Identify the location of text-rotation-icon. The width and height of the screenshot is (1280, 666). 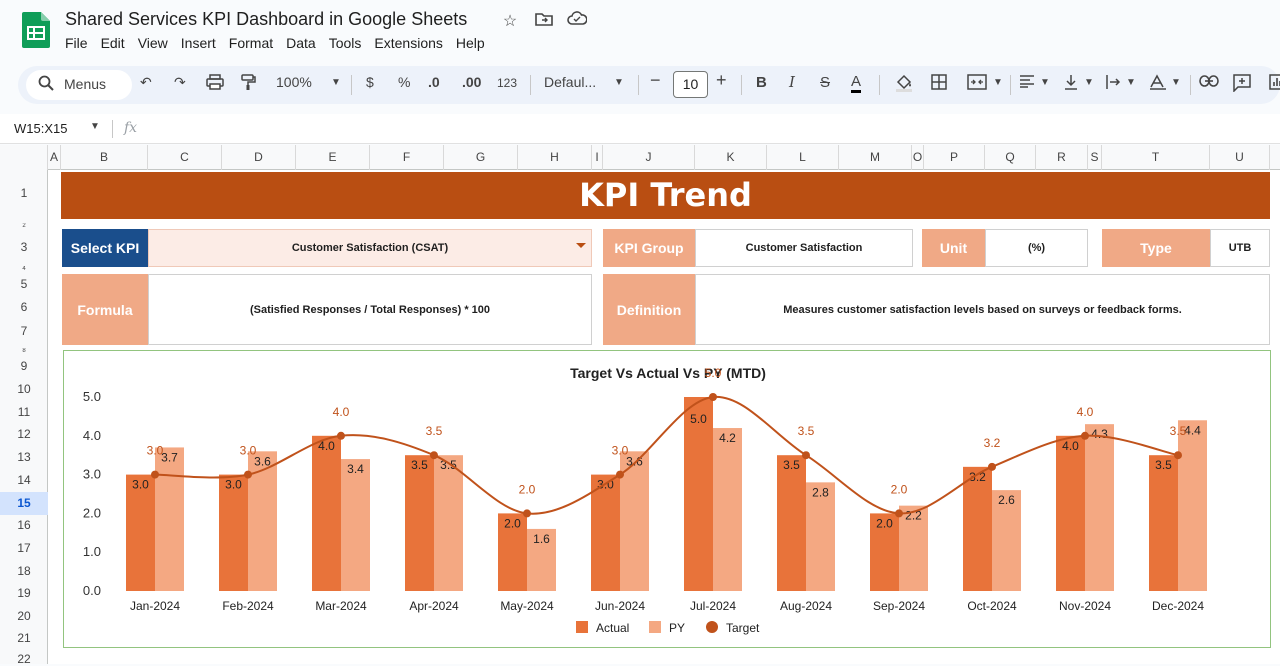
(1158, 83).